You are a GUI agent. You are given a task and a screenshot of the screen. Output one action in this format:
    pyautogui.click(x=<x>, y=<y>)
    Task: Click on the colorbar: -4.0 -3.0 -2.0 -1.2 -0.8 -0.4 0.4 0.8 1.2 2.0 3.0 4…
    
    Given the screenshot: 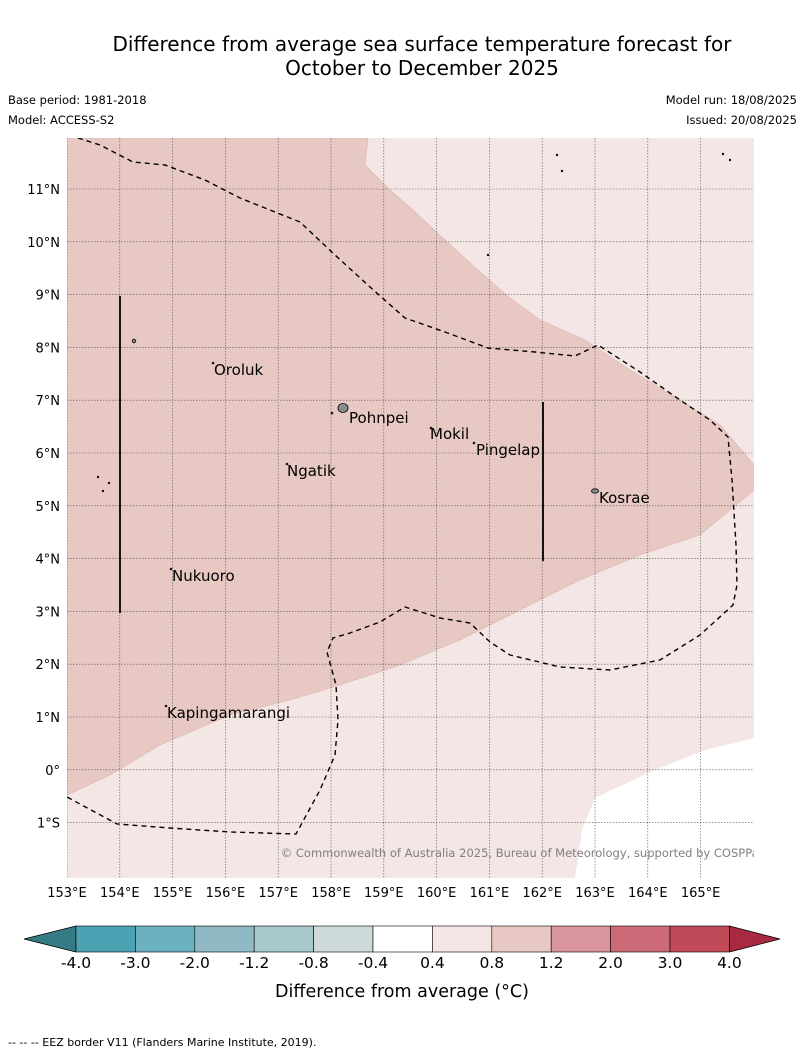 What is the action you would take?
    pyautogui.click(x=402, y=963)
    